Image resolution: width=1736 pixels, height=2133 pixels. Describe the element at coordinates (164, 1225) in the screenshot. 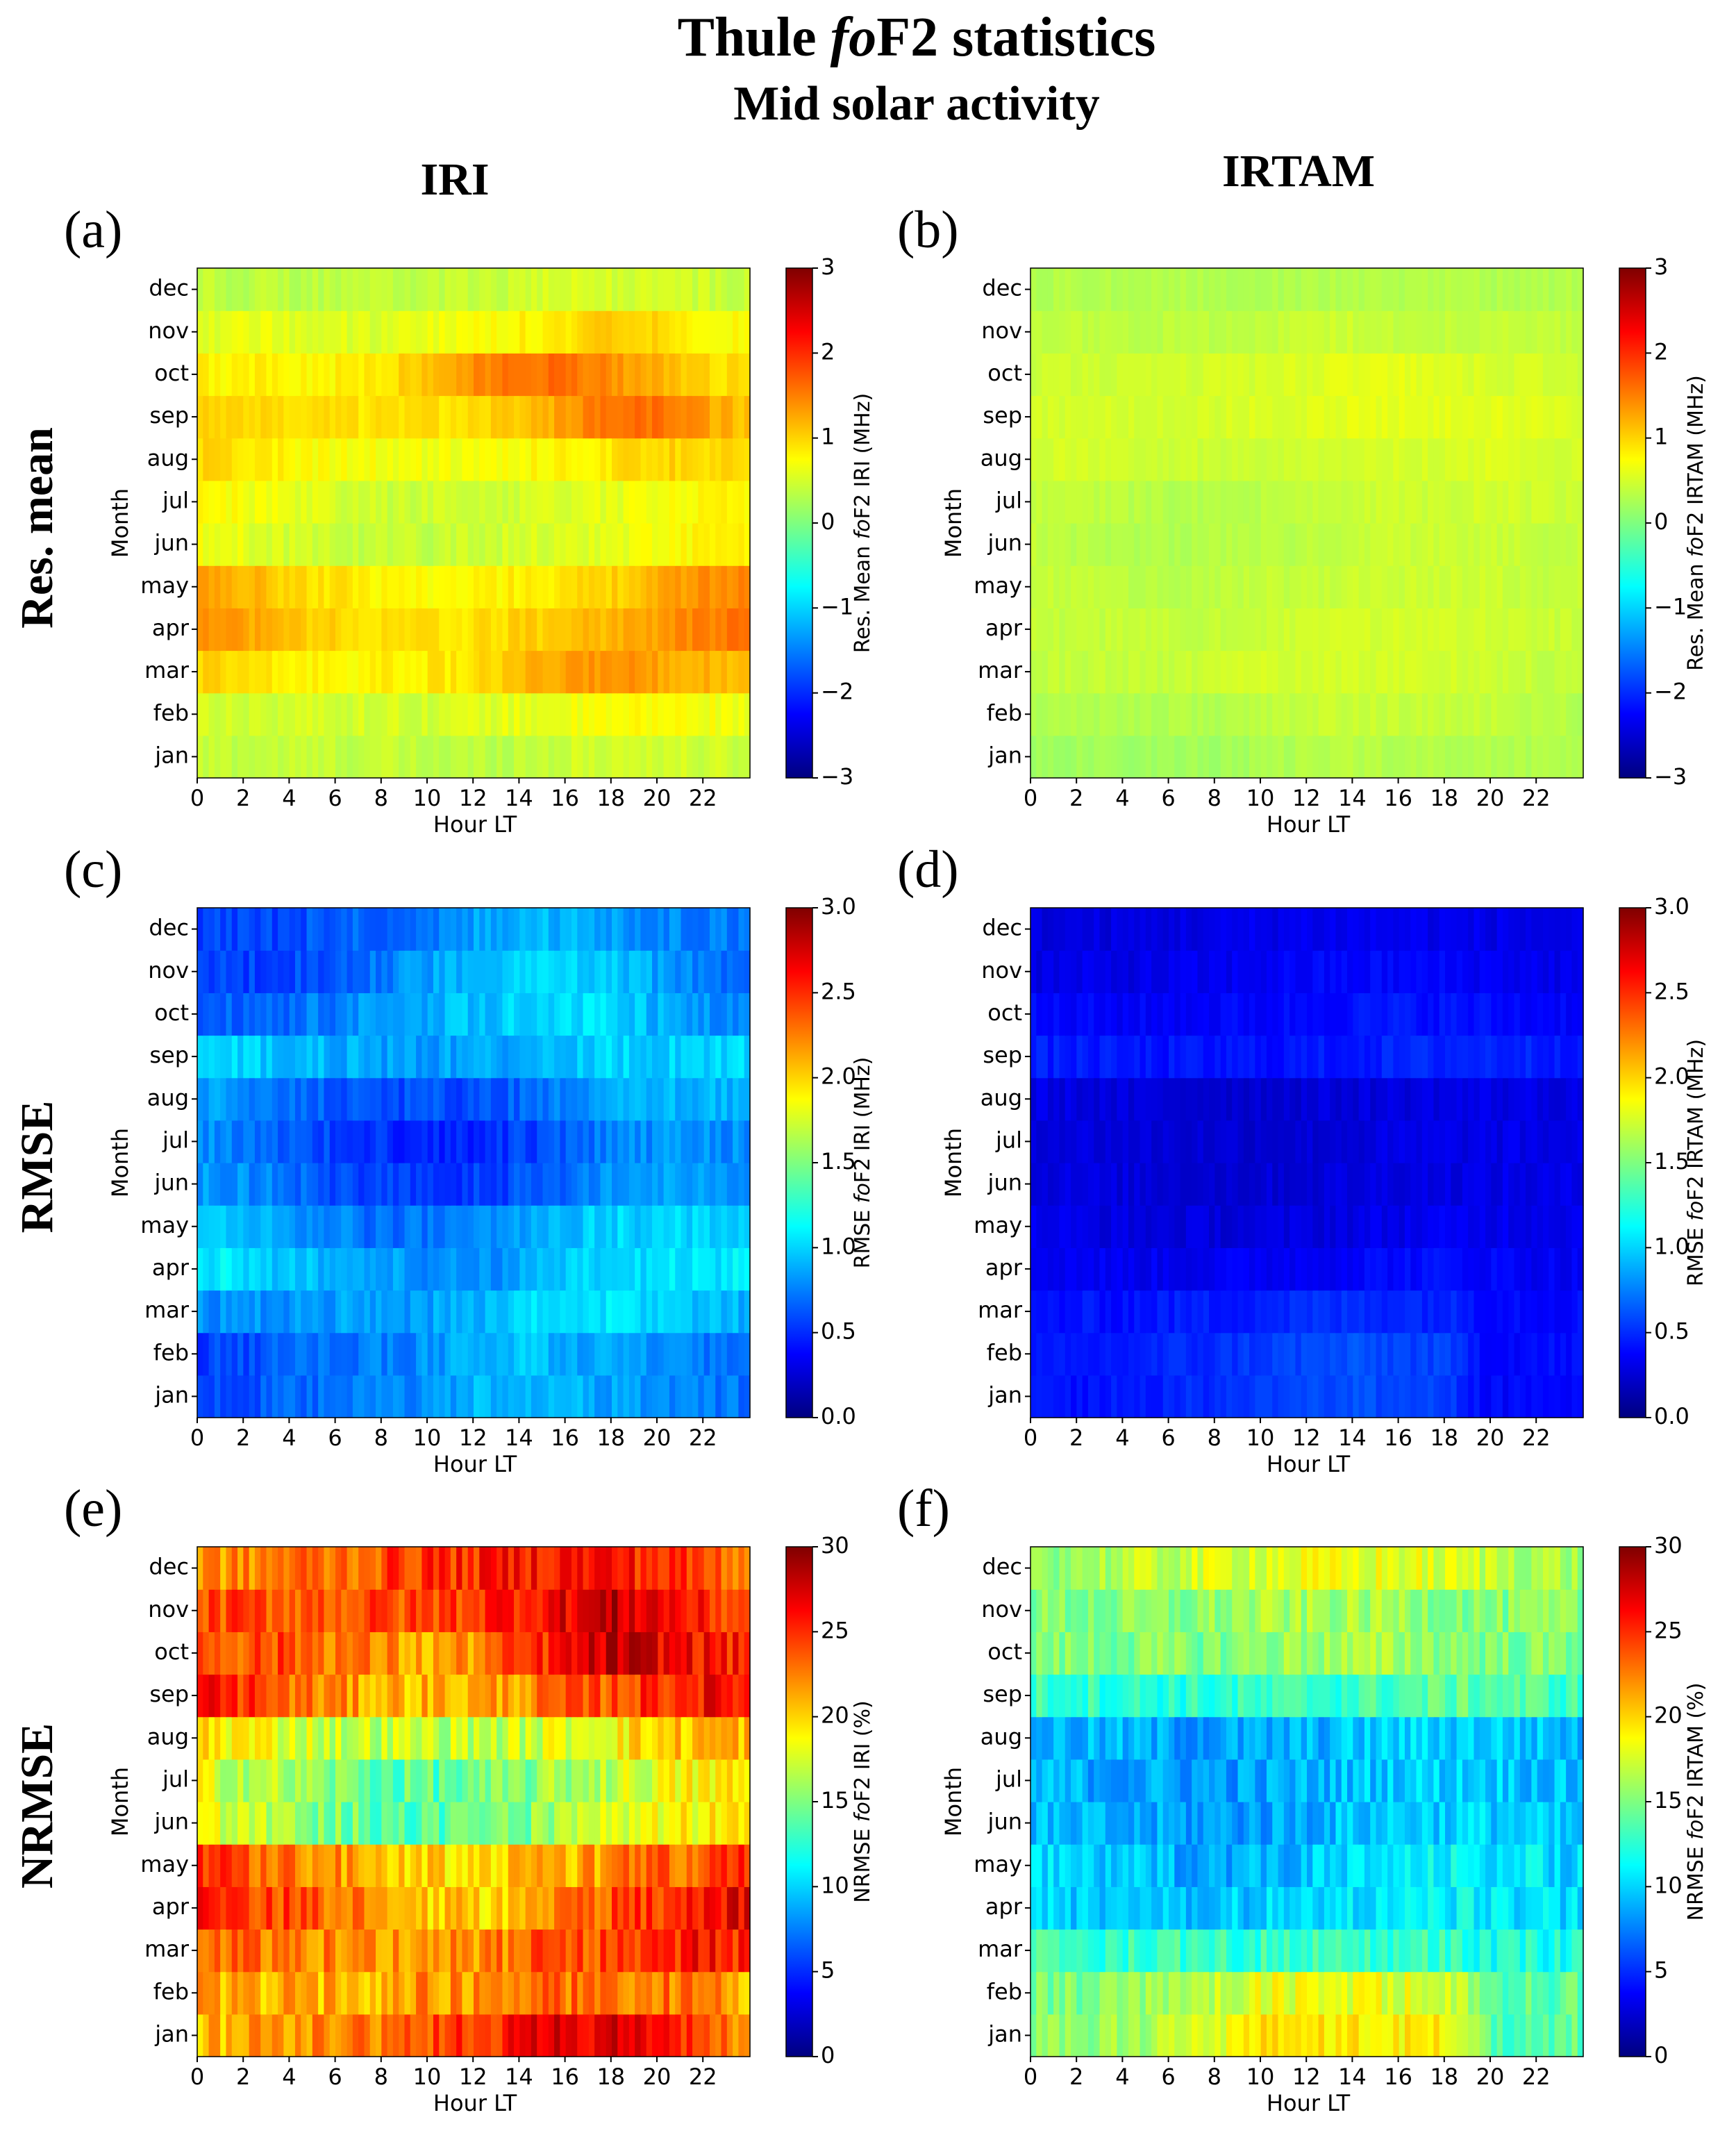

I see `y-tick-label-may: may` at that location.